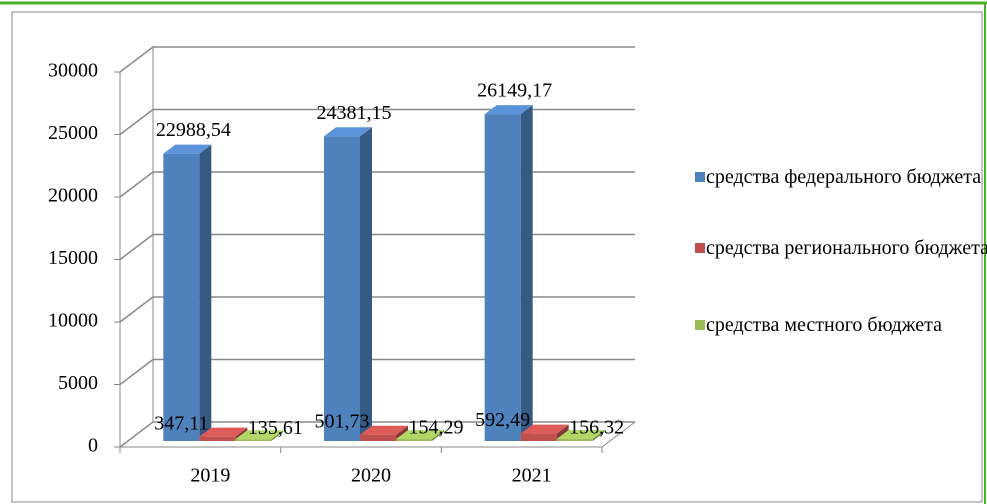 This screenshot has width=987, height=504. I want to click on y-tick-label: 10000, so click(73, 321).